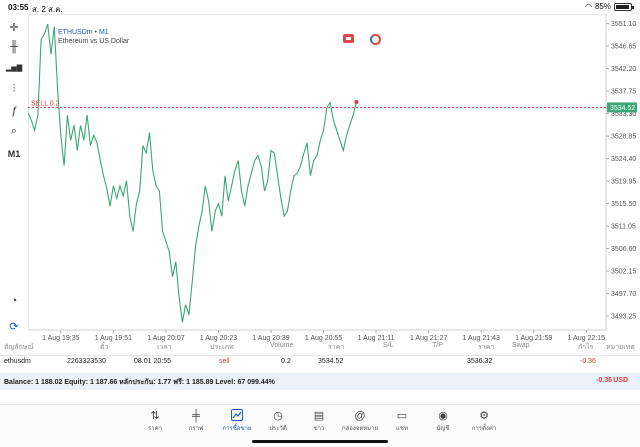  I want to click on nav-label: ราคา, so click(155, 429).